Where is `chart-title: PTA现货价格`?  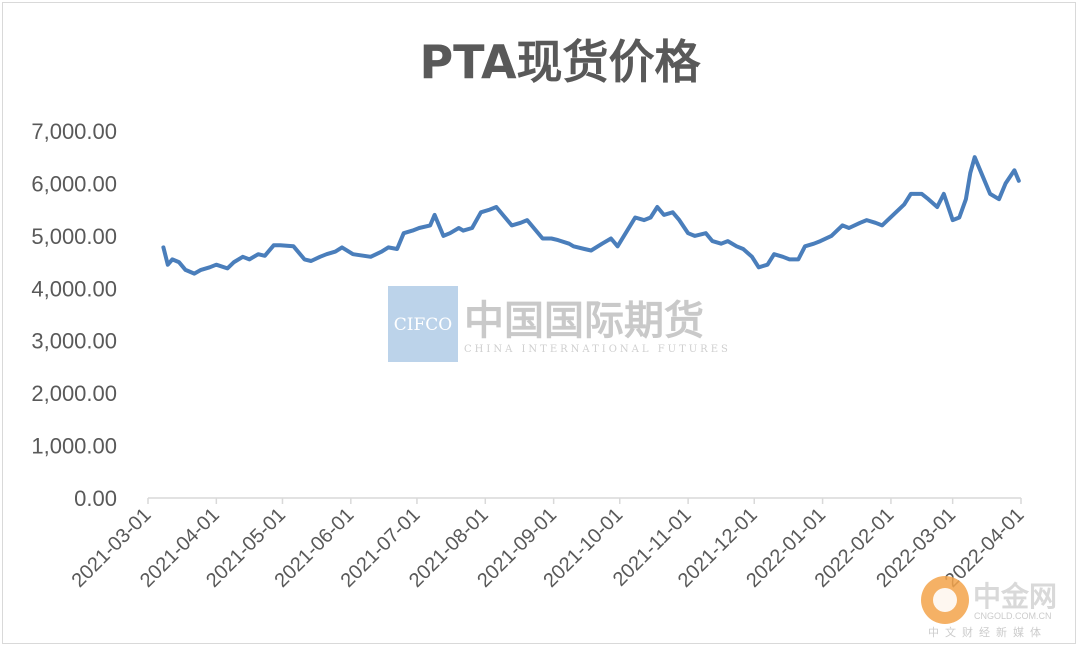
chart-title: PTA现货价格 is located at coordinates (560, 62).